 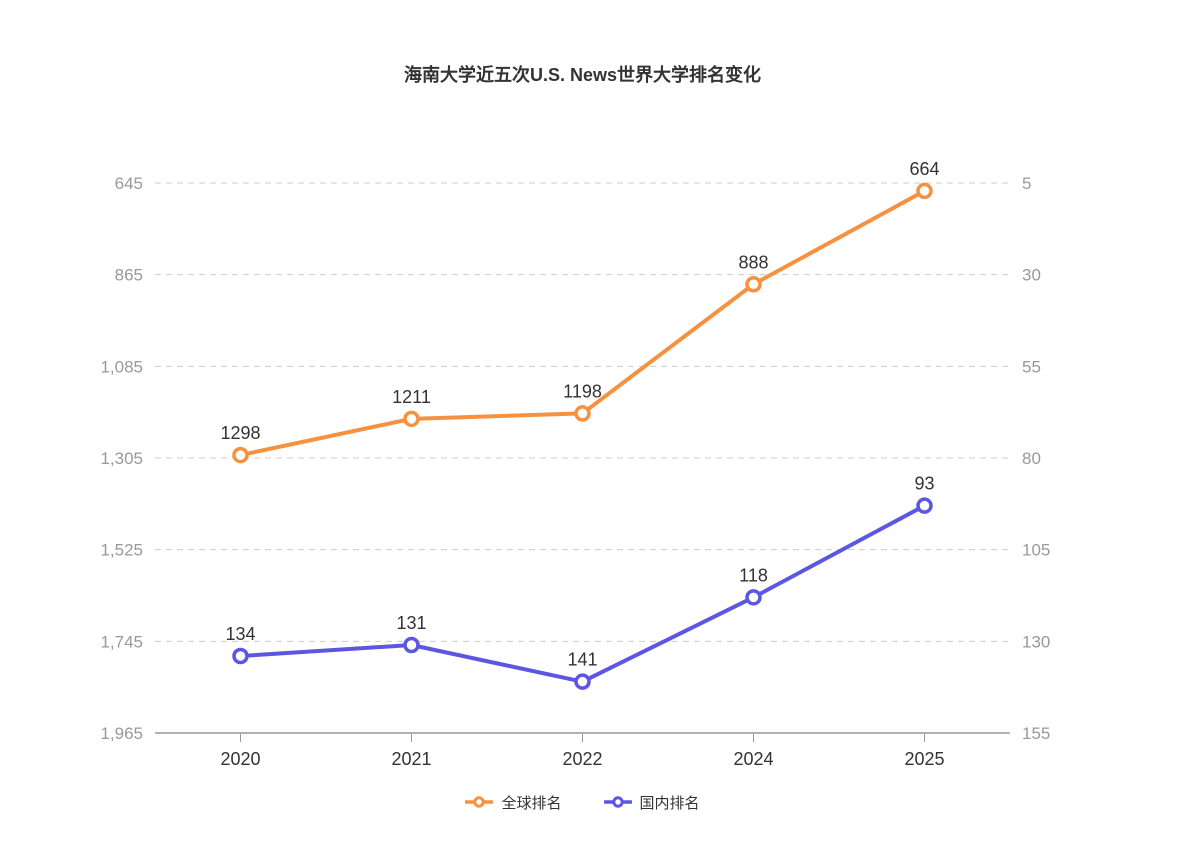 What do you see at coordinates (1031, 275) in the screenshot?
I see `right-axis-tick-label: 30` at bounding box center [1031, 275].